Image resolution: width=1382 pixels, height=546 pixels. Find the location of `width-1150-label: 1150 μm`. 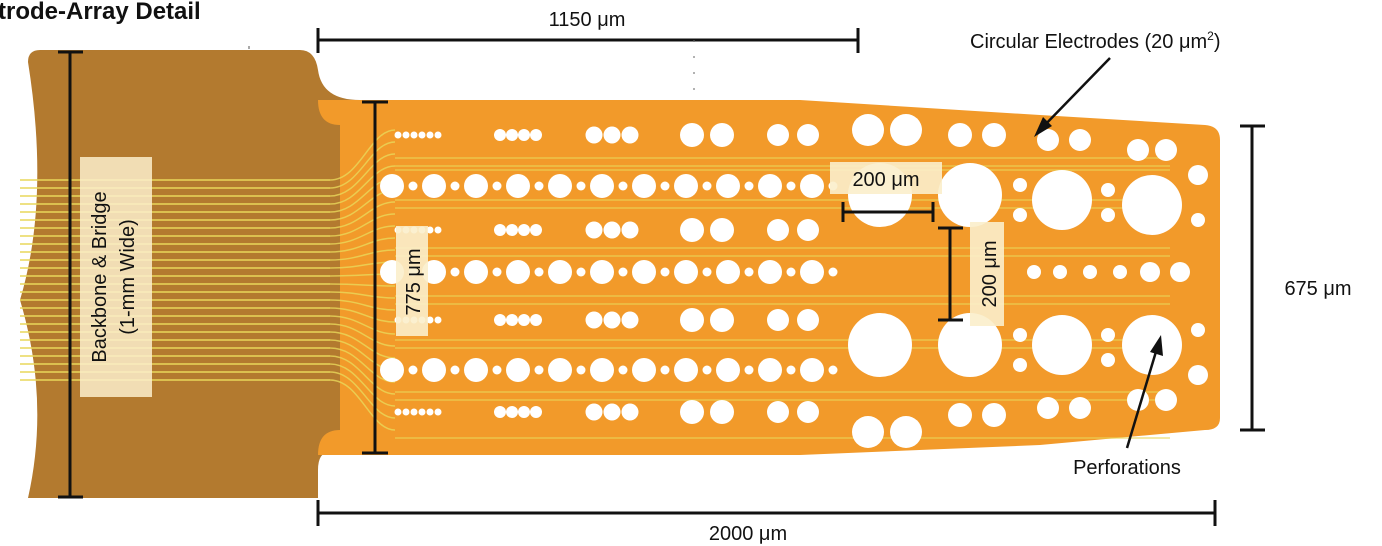

width-1150-label: 1150 μm is located at coordinates (587, 20).